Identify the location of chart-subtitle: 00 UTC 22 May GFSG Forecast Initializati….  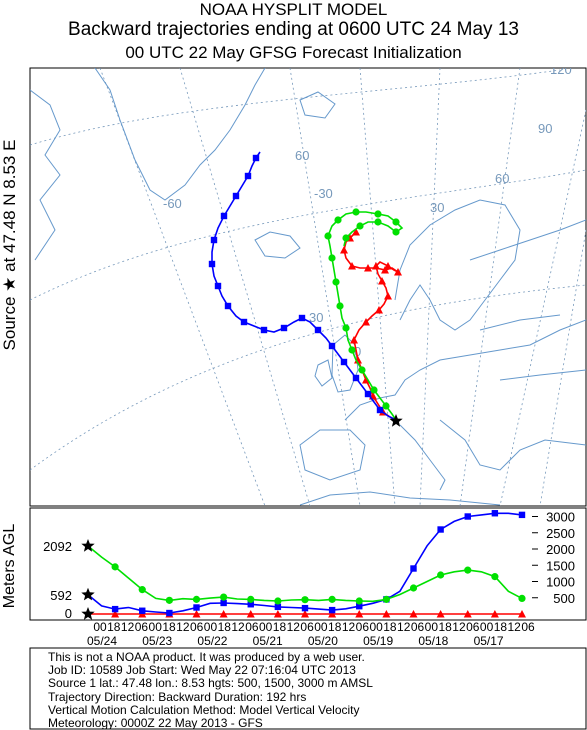
(293, 52).